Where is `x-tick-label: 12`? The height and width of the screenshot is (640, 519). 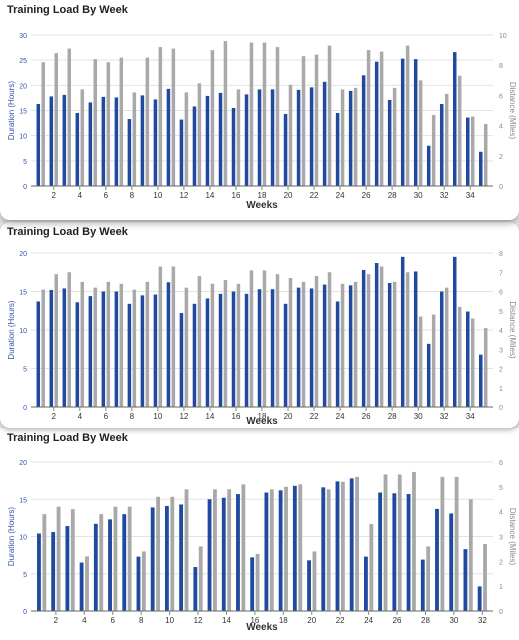
x-tick-label: 12 is located at coordinates (183, 195).